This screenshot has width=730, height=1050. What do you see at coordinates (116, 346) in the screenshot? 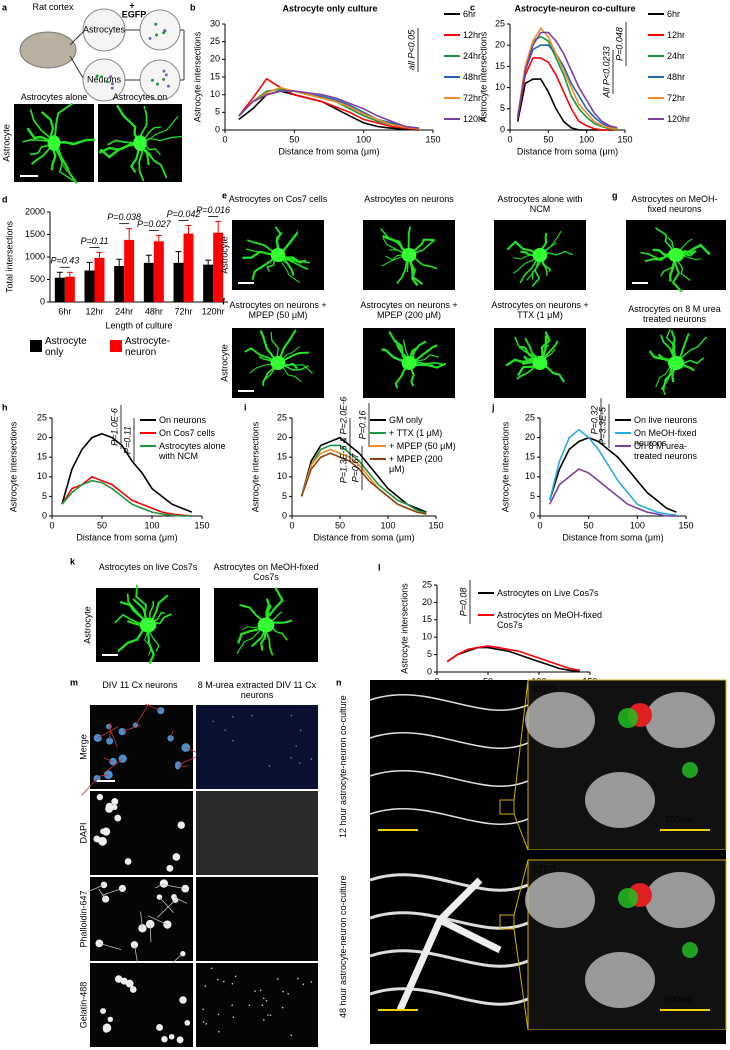
I see `legend-swatch` at bounding box center [116, 346].